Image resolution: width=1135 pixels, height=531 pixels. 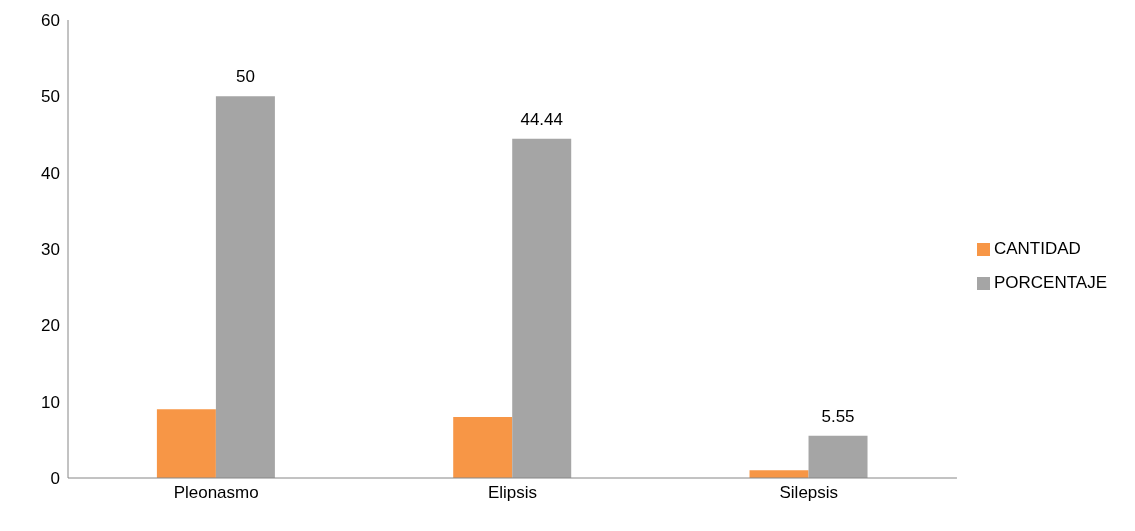 I want to click on x-tick-label: Elipsis, so click(x=512, y=493).